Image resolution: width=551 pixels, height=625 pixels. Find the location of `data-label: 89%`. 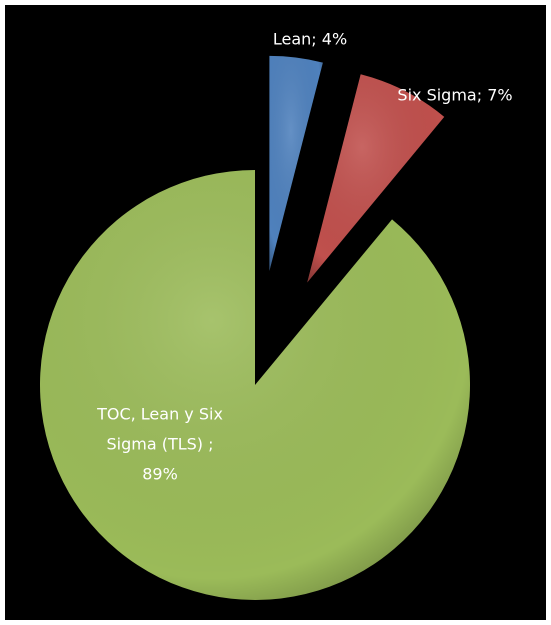

data-label: 89% is located at coordinates (160, 474).